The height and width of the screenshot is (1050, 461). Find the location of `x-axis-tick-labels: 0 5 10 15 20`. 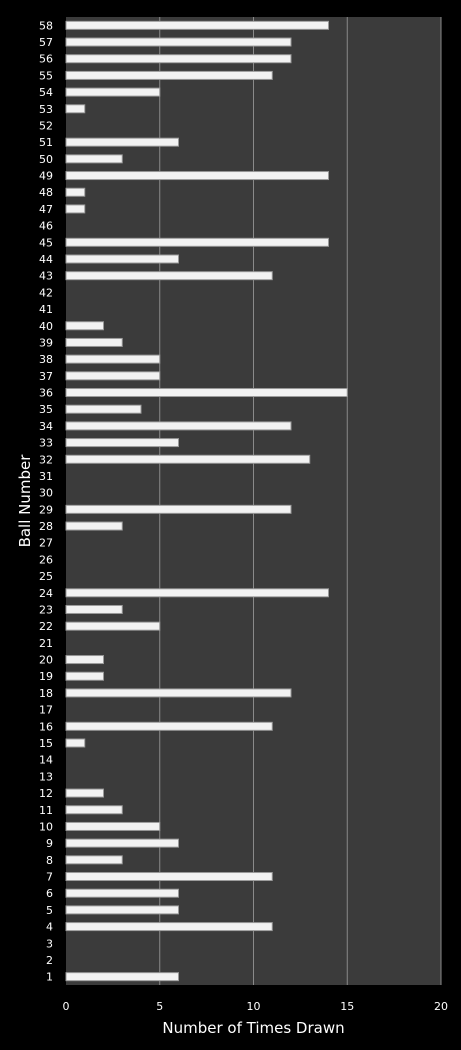

x-axis-tick-labels: 0 5 10 15 20 is located at coordinates (256, 1006).